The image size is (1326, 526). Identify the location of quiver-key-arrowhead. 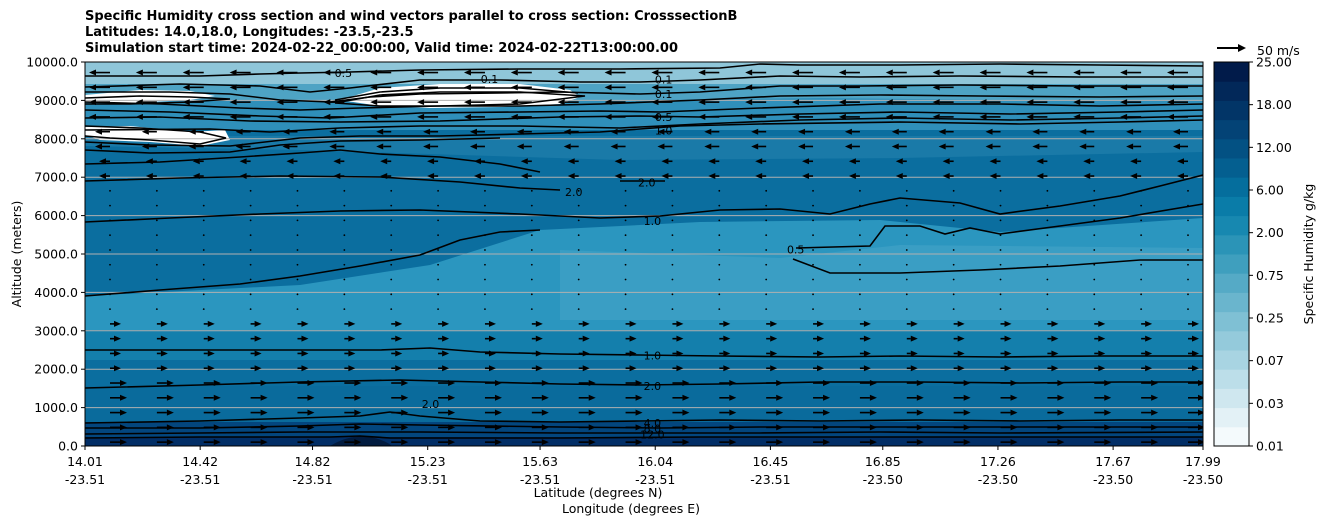
(1242, 48).